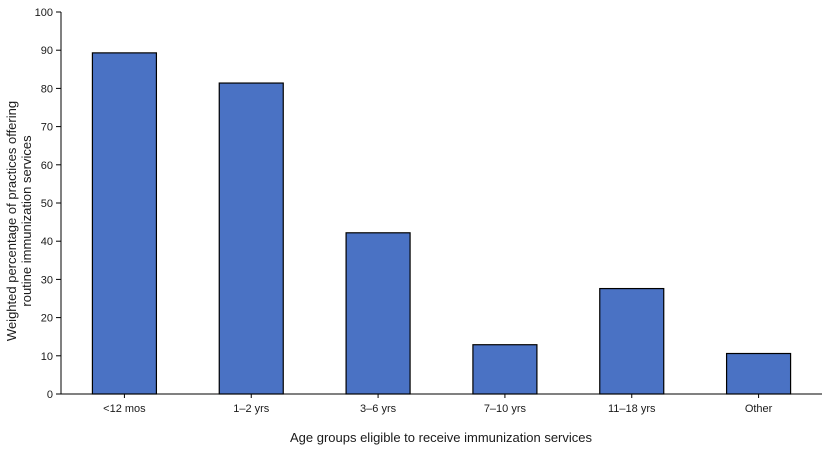 This screenshot has height=452, width=827. I want to click on y-tick-label: 20, so click(47, 319).